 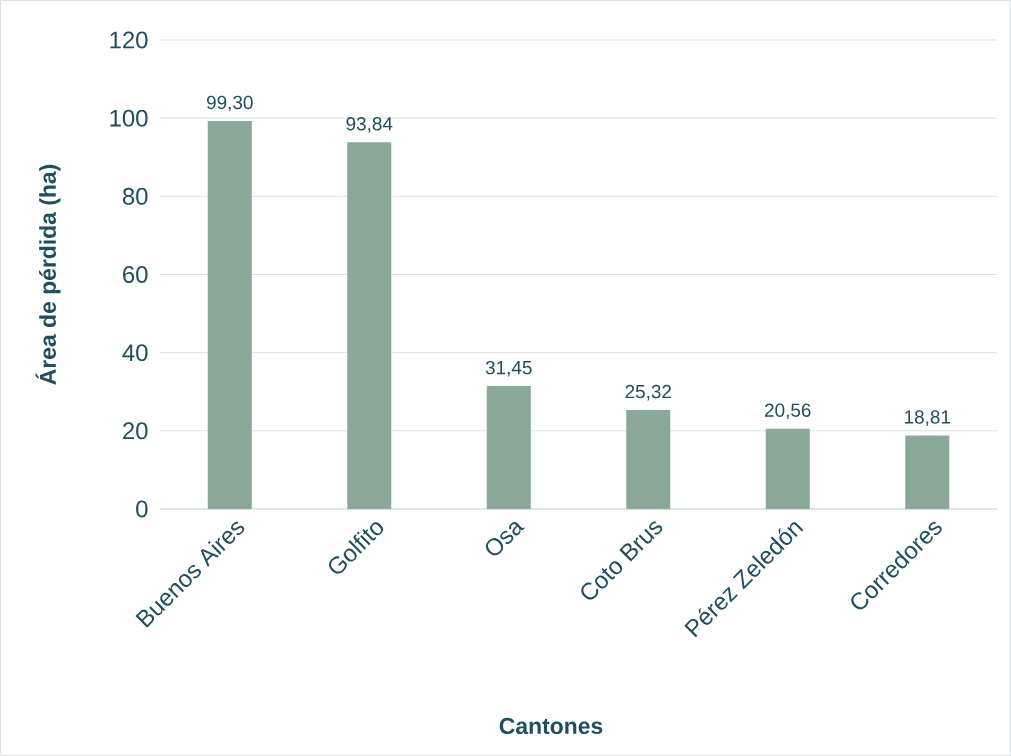 What do you see at coordinates (648, 392) in the screenshot?
I see `data-label: 25,32` at bounding box center [648, 392].